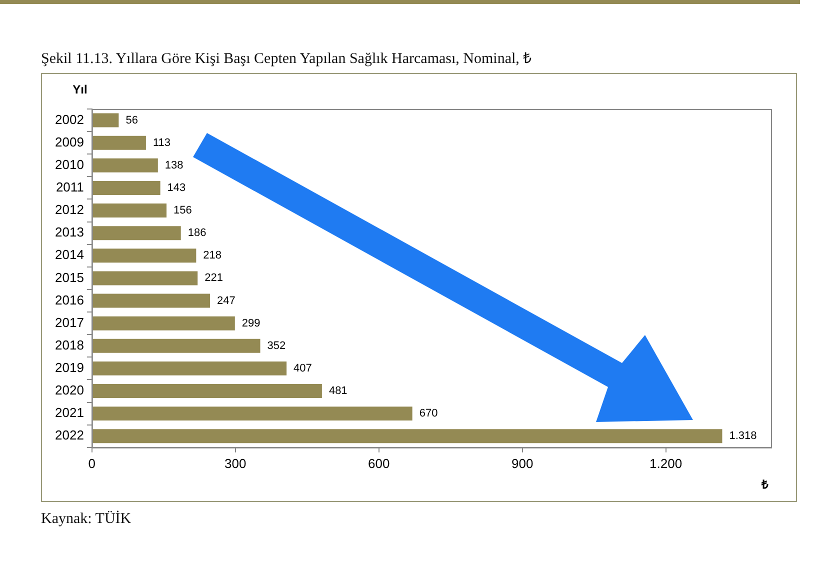  Describe the element at coordinates (69, 412) in the screenshot. I see `y-tick-label: 2021` at that location.